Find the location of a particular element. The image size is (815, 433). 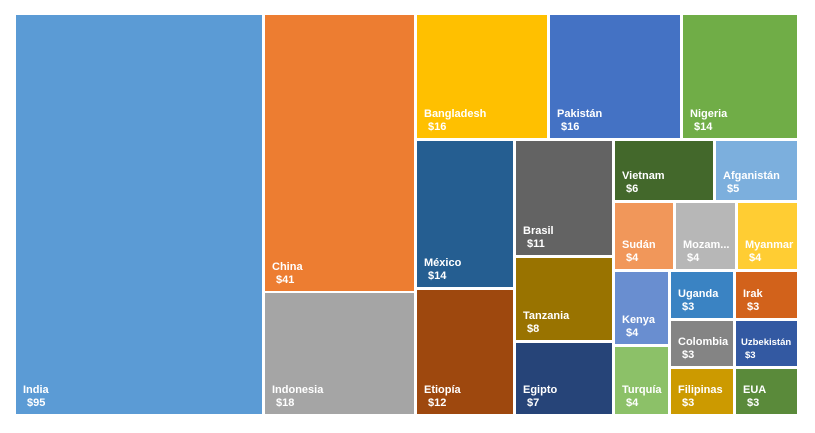

tile-data-label: EUA $3 is located at coordinates (754, 397).